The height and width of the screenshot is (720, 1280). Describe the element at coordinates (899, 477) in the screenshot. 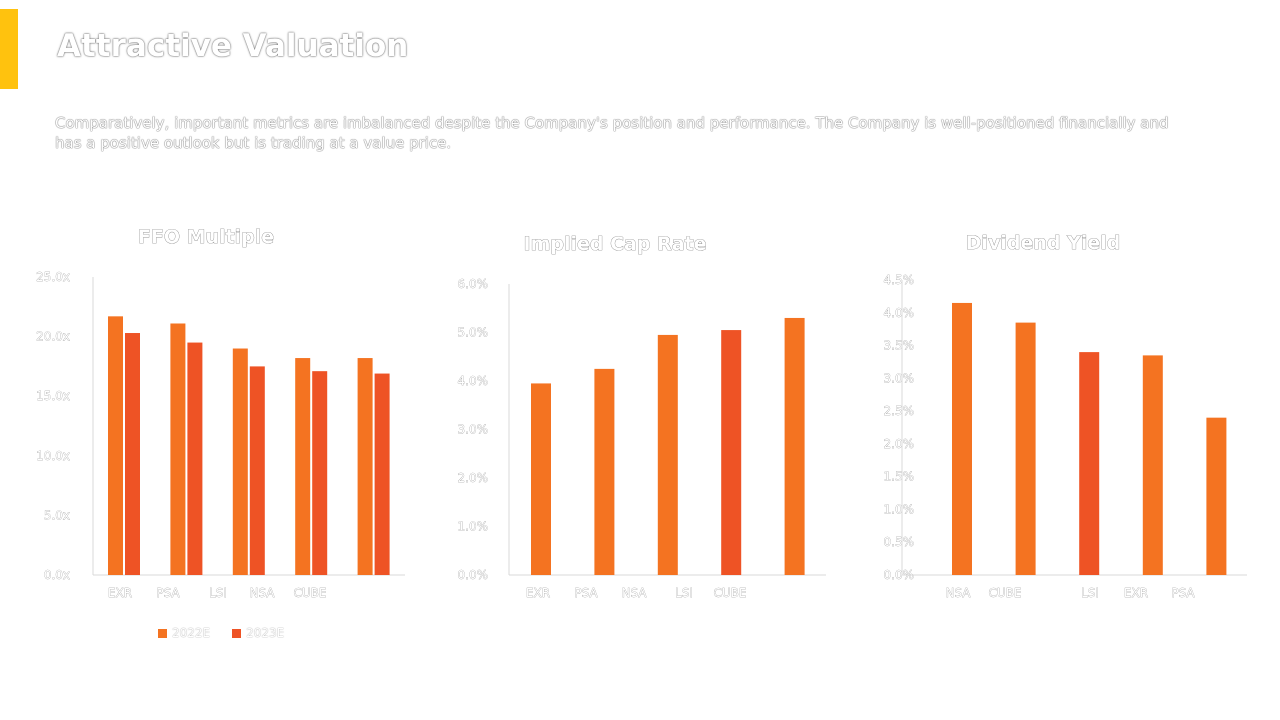

I see `dividend-yield-y-tick: 1.5%` at that location.